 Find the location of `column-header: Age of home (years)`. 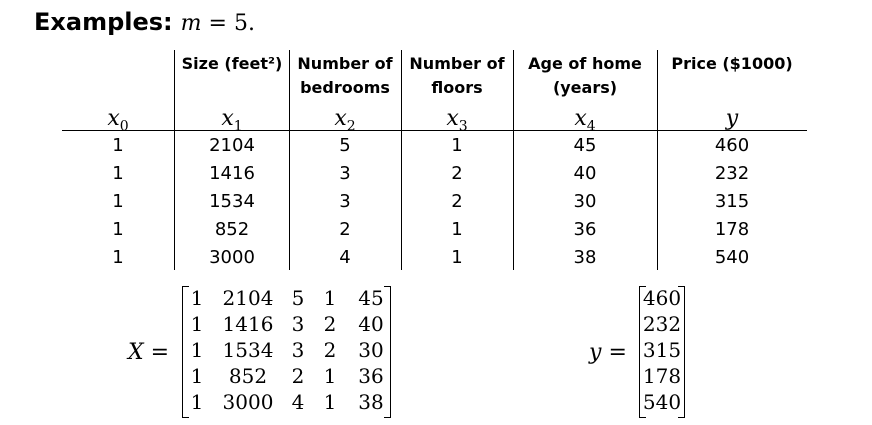

column-header: Age of home (years) is located at coordinates (585, 76).